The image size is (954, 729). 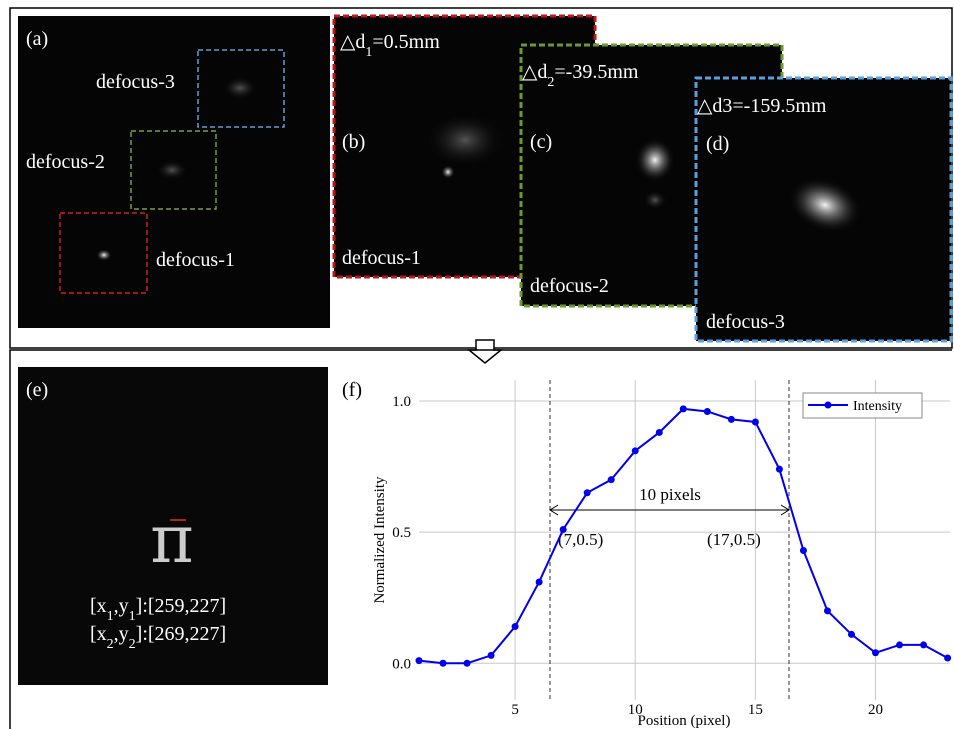 What do you see at coordinates (135, 82) in the screenshot?
I see `annotation: defocus-3` at bounding box center [135, 82].